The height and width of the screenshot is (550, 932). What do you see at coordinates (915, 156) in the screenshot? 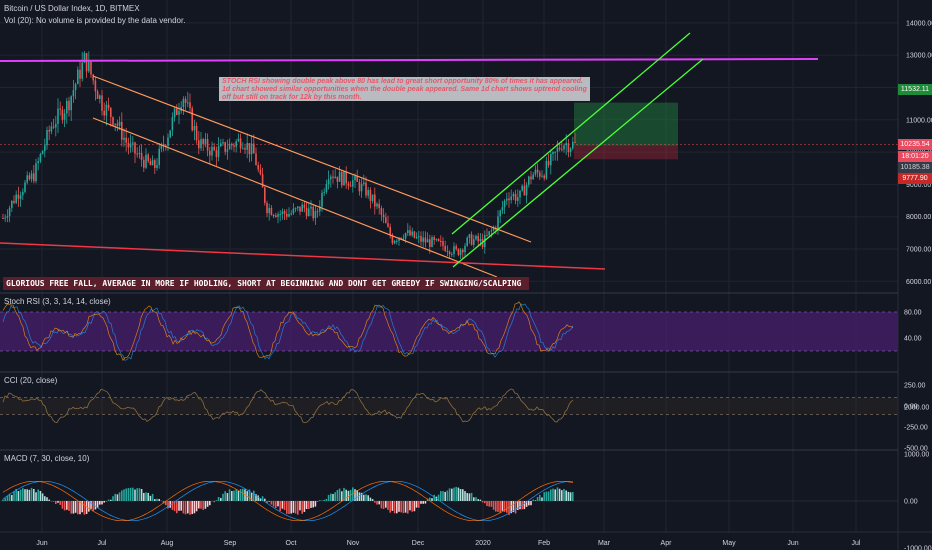
I see `bar-countdown-label: 18:01:20` at bounding box center [915, 156].